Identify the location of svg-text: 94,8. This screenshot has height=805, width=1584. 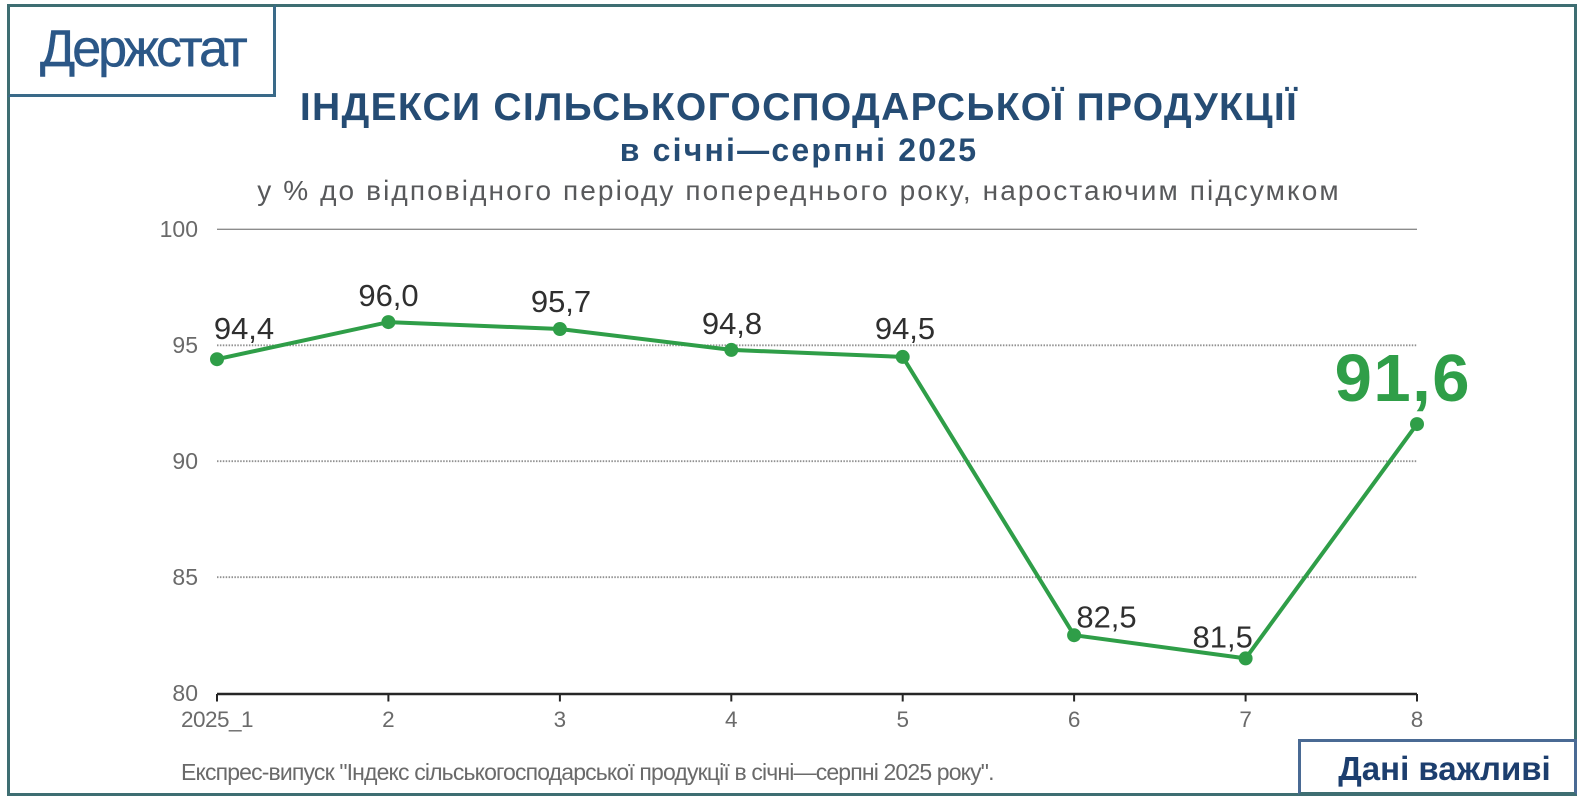
(732, 323).